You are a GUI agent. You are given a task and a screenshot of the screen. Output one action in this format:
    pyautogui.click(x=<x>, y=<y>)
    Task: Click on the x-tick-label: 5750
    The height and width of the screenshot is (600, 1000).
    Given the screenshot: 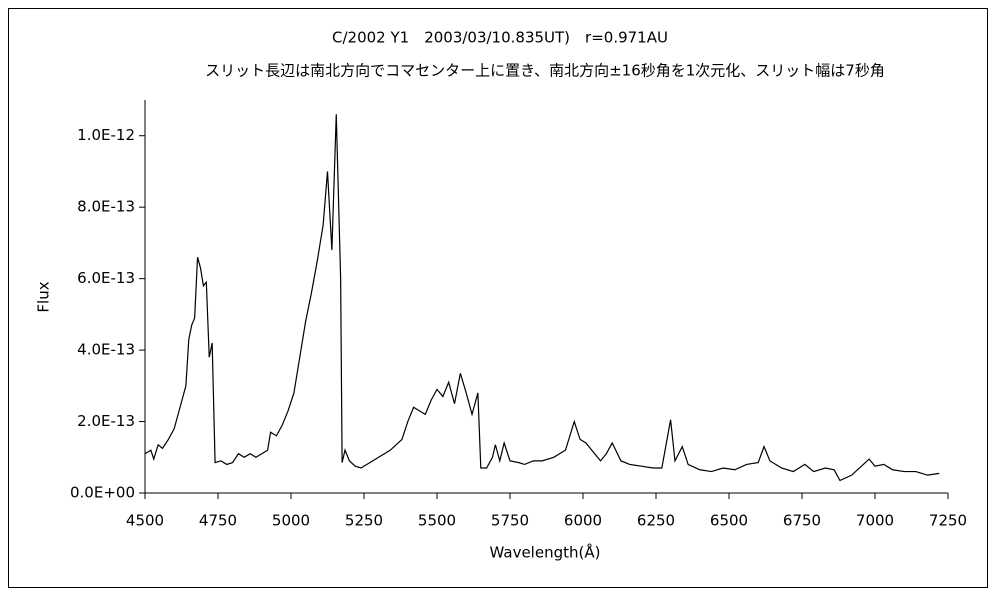 What is the action you would take?
    pyautogui.click(x=510, y=521)
    